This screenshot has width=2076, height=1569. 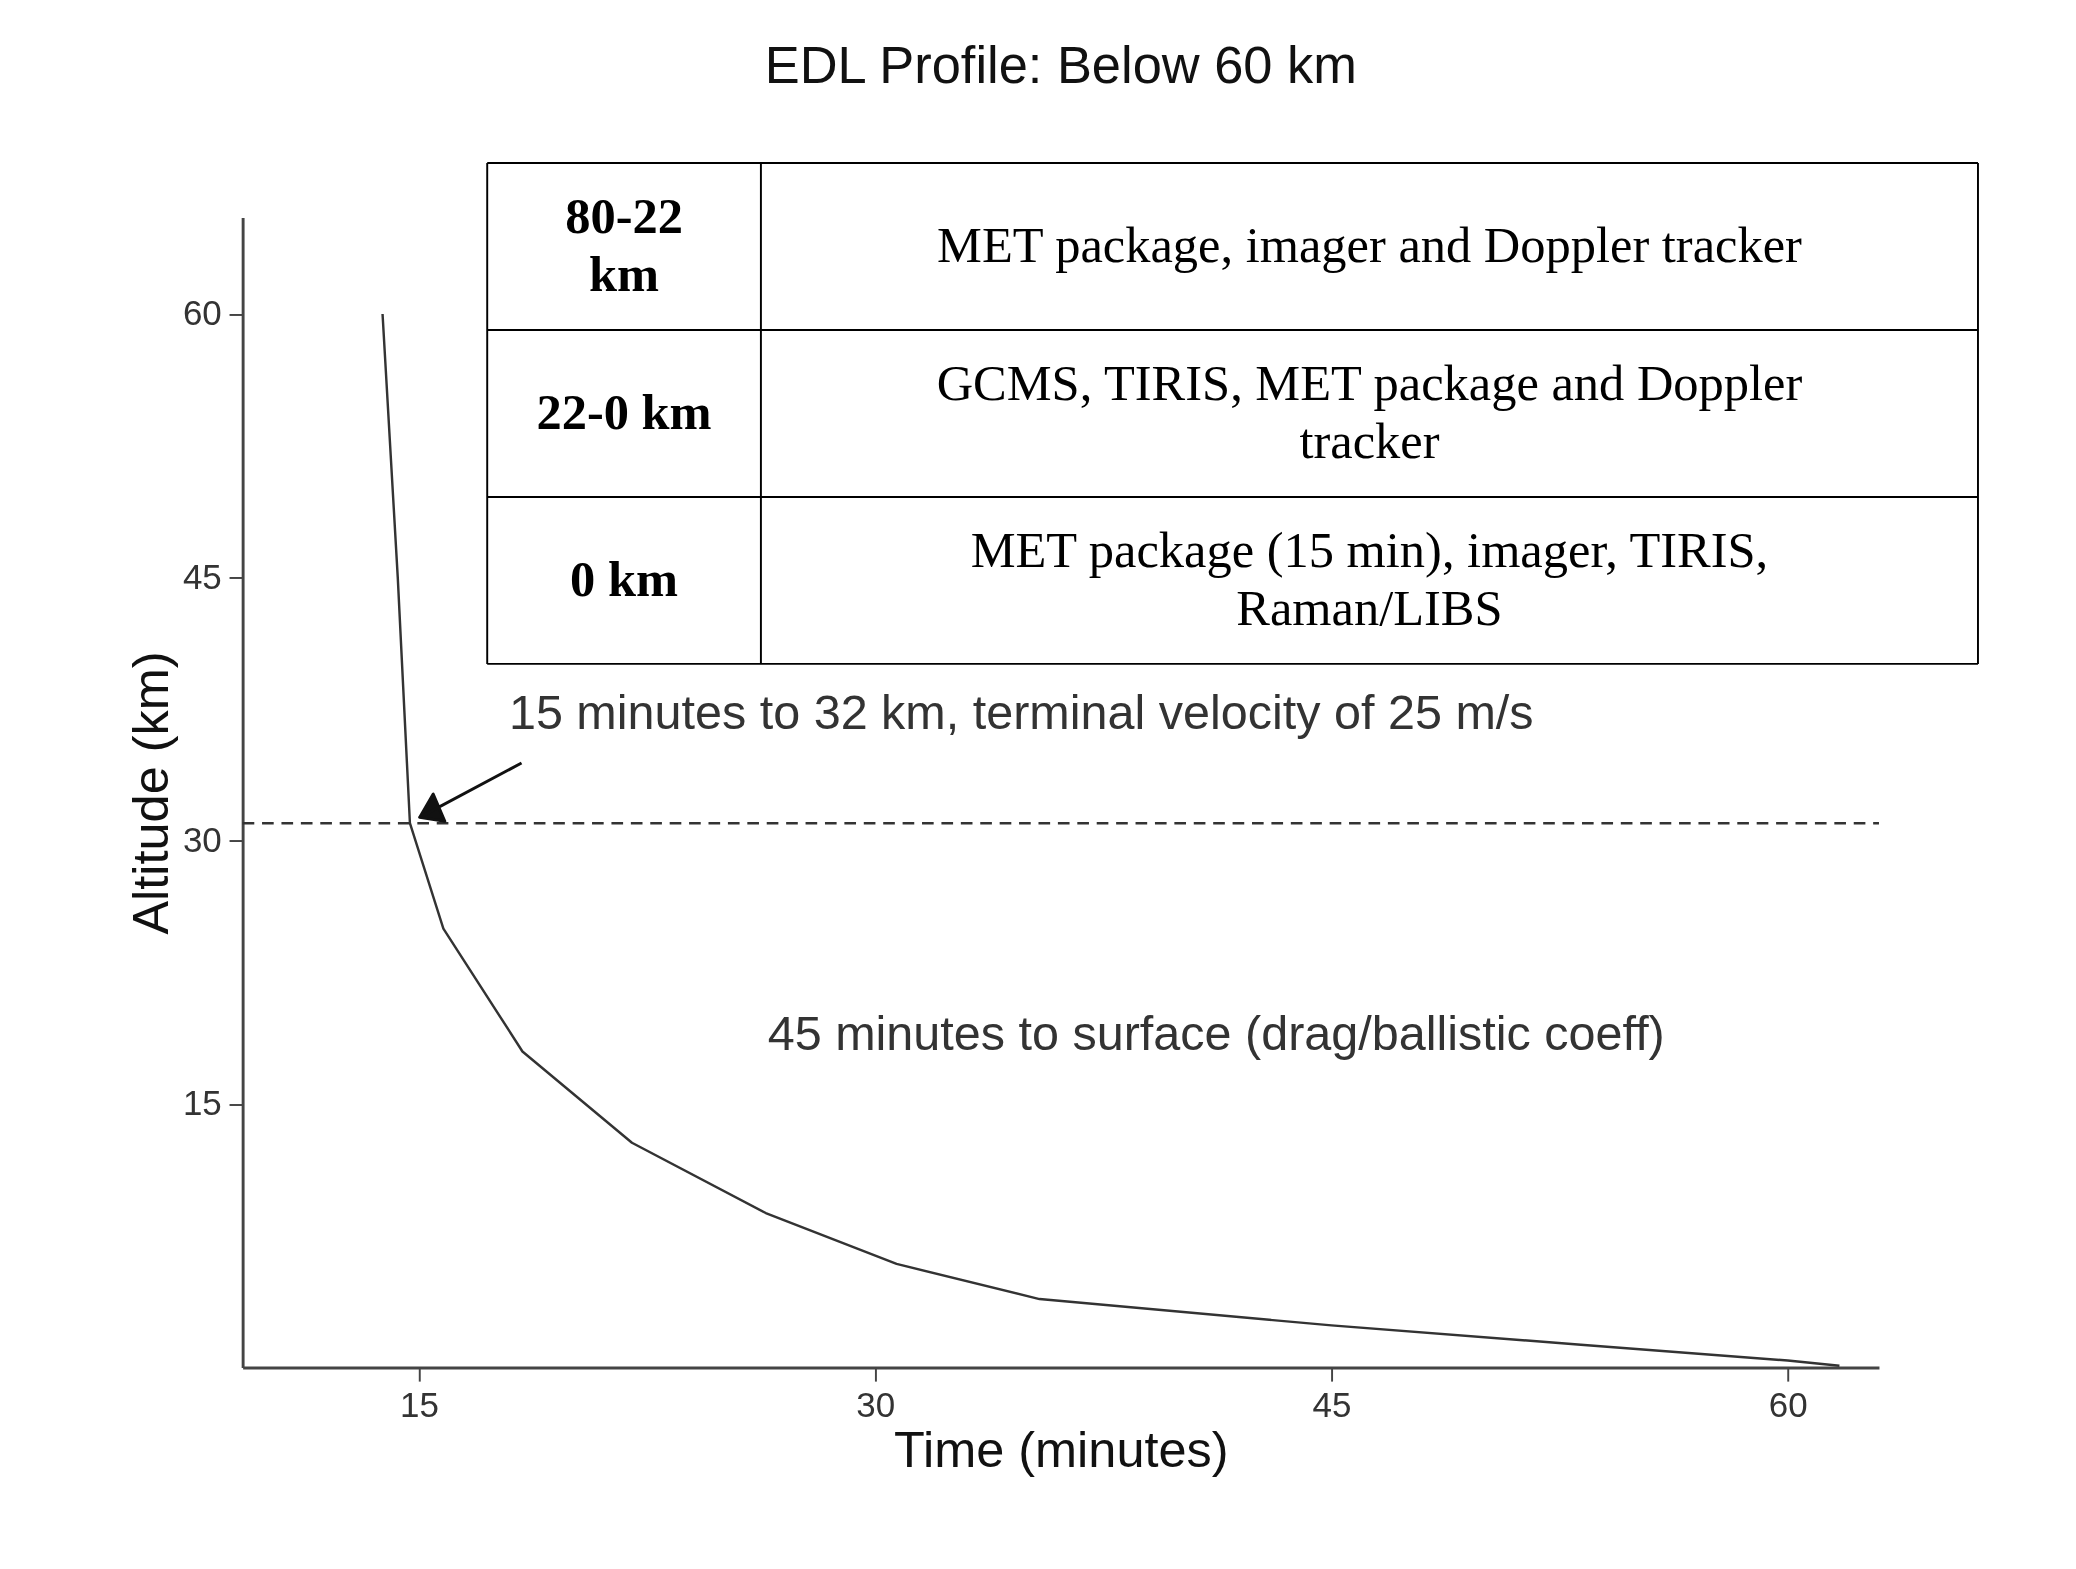 What do you see at coordinates (1369, 579) in the screenshot?
I see `annotation: MET package (15 min), imager, TIRIS, Raman/LIBS` at bounding box center [1369, 579].